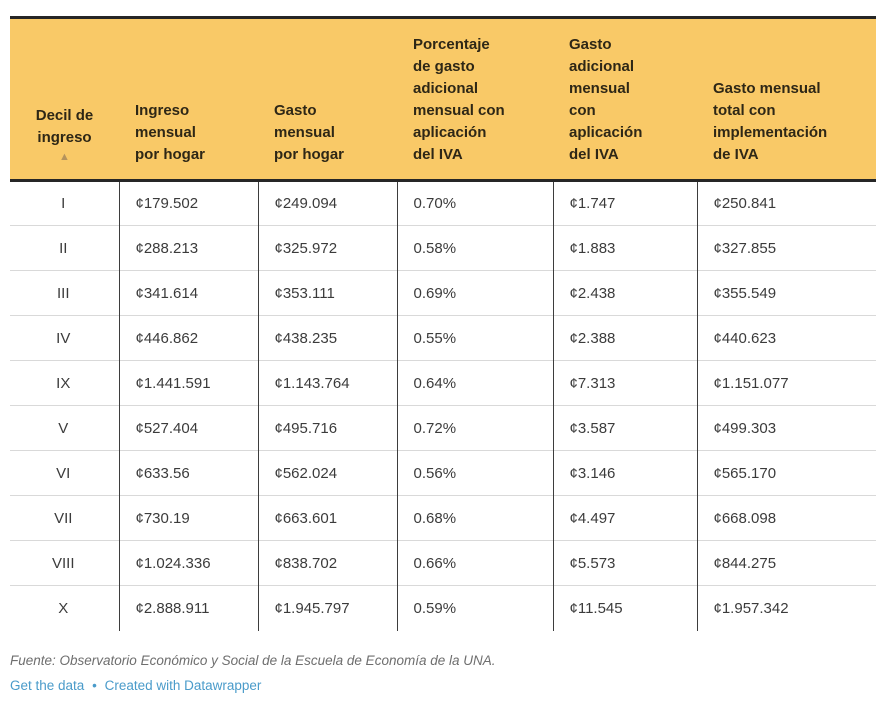 This screenshot has height=714, width=876. Describe the element at coordinates (47, 685) in the screenshot. I see `get-the-data-link: Get the data` at that location.